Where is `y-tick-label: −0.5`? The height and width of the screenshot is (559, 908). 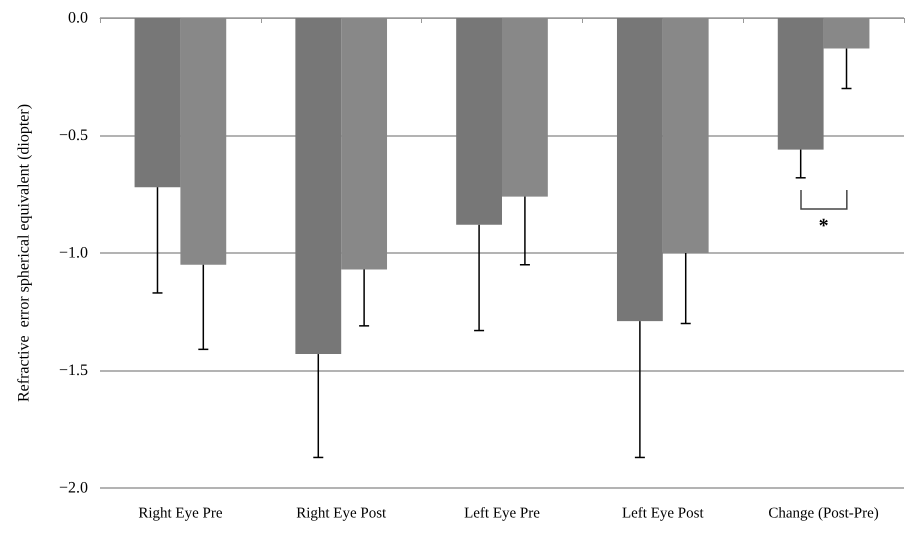 y-tick-label: −0.5 is located at coordinates (73, 135).